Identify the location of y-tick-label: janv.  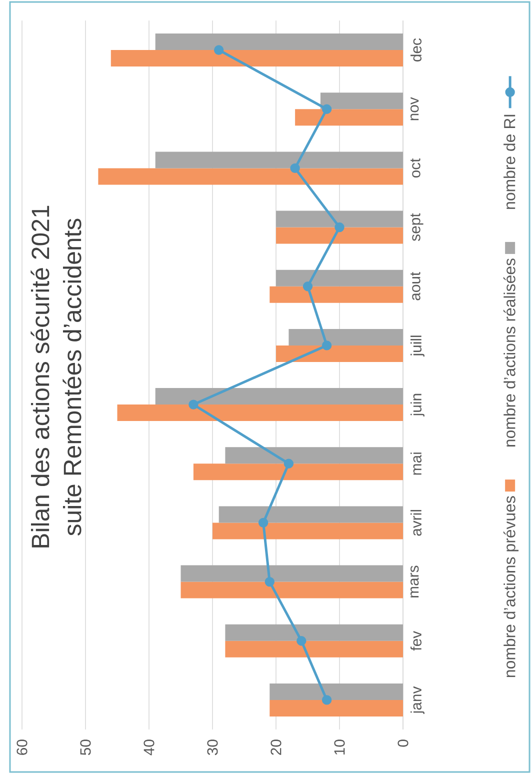
(417, 700).